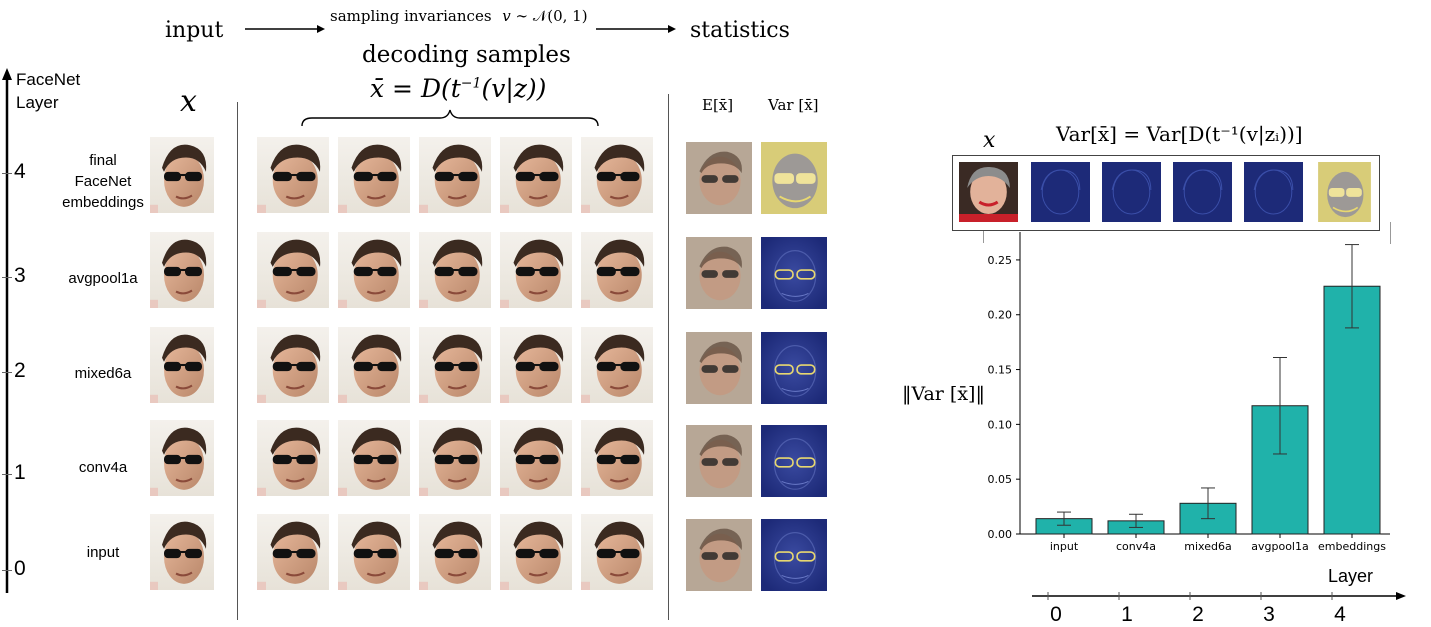 This screenshot has width=1431, height=627. Describe the element at coordinates (943, 394) in the screenshot. I see `chart-ylabel: ‖Var [x̄]‖` at that location.